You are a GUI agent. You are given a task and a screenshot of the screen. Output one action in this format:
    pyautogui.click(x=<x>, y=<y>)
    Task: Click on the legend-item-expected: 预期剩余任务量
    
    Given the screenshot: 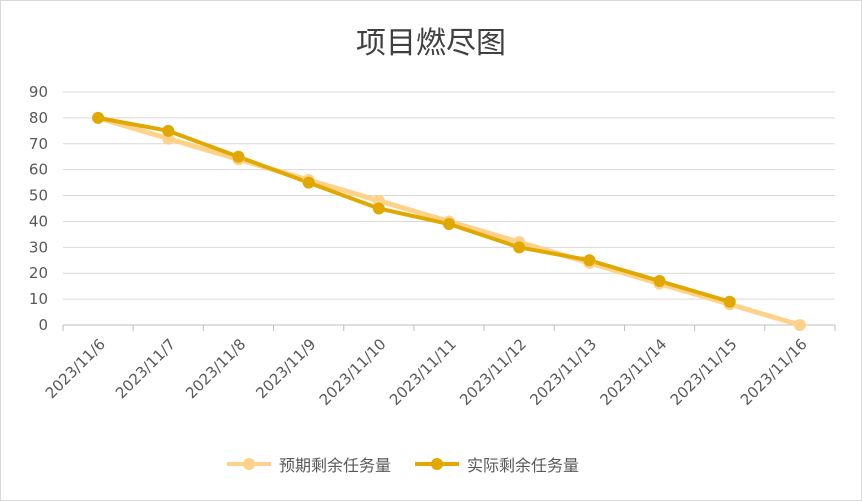 What is the action you would take?
    pyautogui.click(x=308, y=464)
    